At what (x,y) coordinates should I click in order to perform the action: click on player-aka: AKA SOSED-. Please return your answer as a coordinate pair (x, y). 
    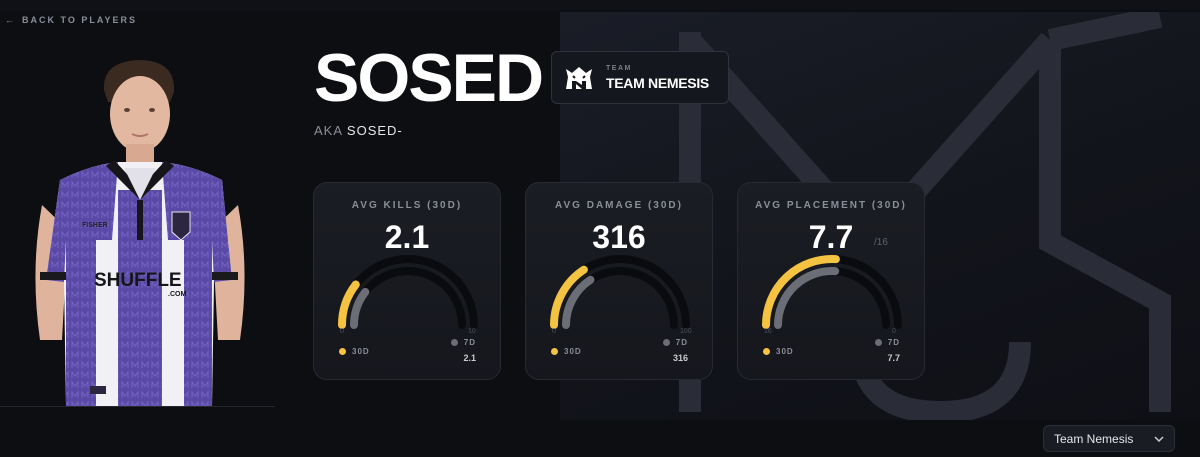
    Looking at the image, I should click on (358, 130).